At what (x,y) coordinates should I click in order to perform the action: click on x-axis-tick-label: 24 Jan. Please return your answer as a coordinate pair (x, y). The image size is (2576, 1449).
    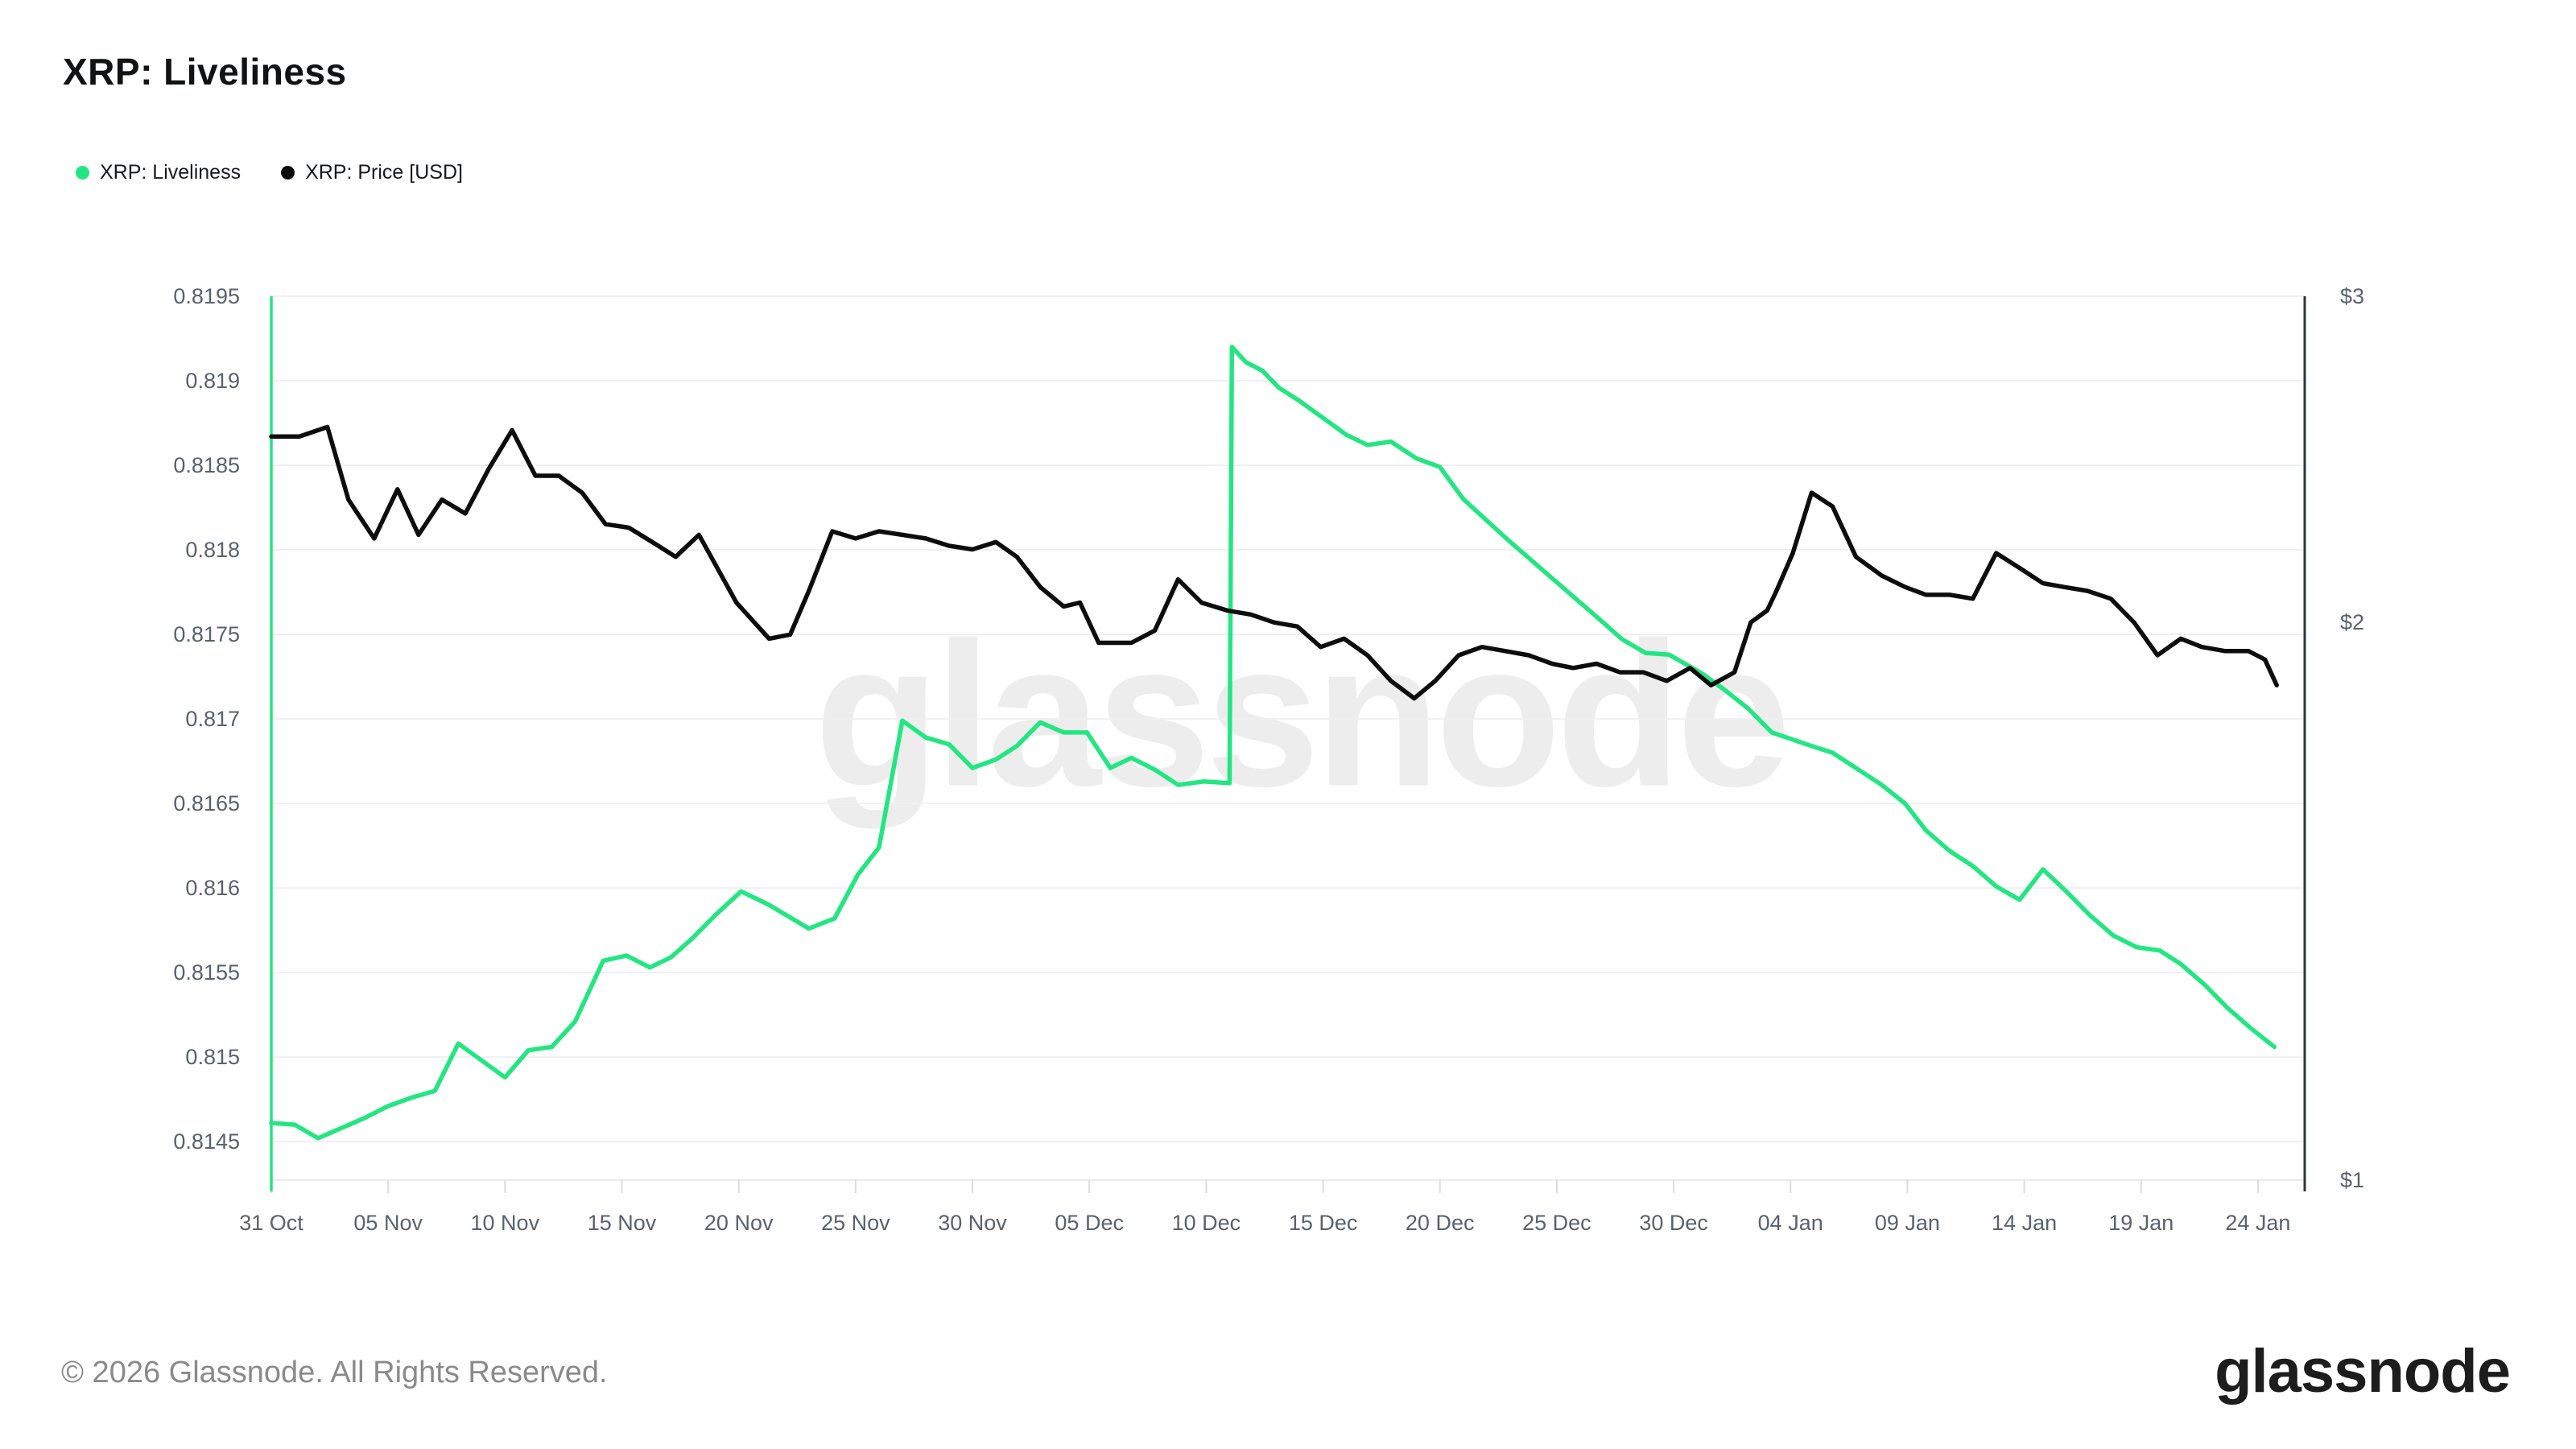
    Looking at the image, I should click on (2257, 1223).